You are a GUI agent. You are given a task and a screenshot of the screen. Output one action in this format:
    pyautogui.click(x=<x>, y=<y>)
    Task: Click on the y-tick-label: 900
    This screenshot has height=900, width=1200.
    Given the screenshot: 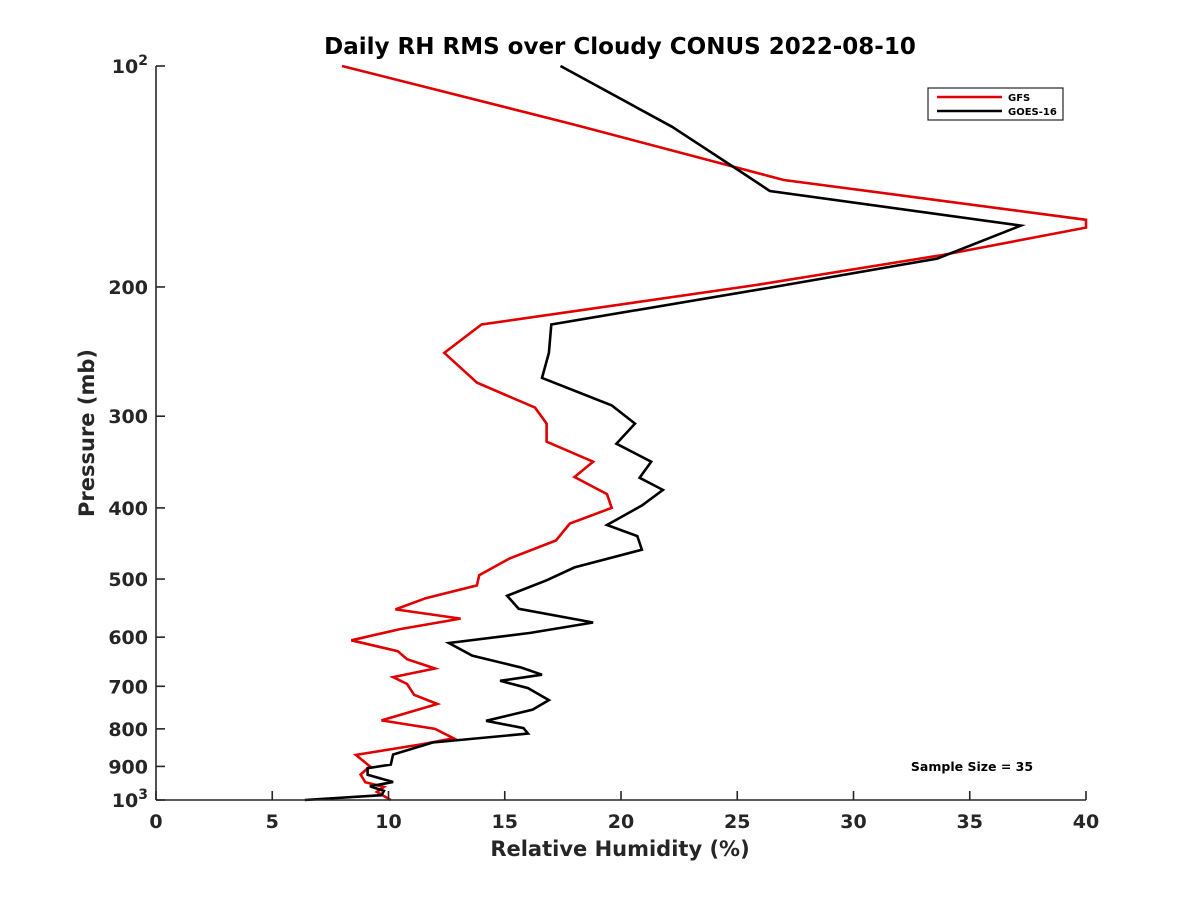 What is the action you would take?
    pyautogui.click(x=128, y=767)
    